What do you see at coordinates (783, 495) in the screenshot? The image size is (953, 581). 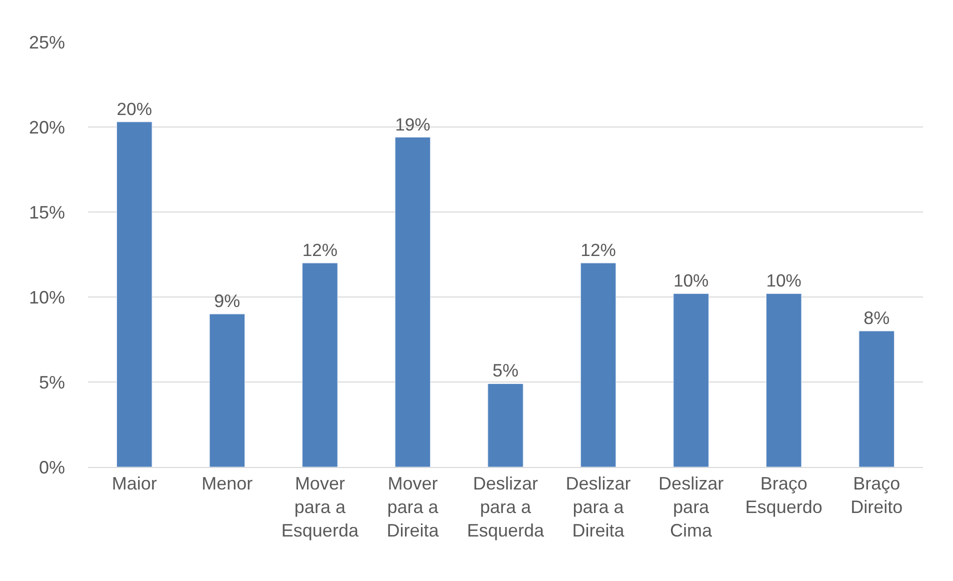 I see `x-tick-label: Braço Esquerdo` at bounding box center [783, 495].